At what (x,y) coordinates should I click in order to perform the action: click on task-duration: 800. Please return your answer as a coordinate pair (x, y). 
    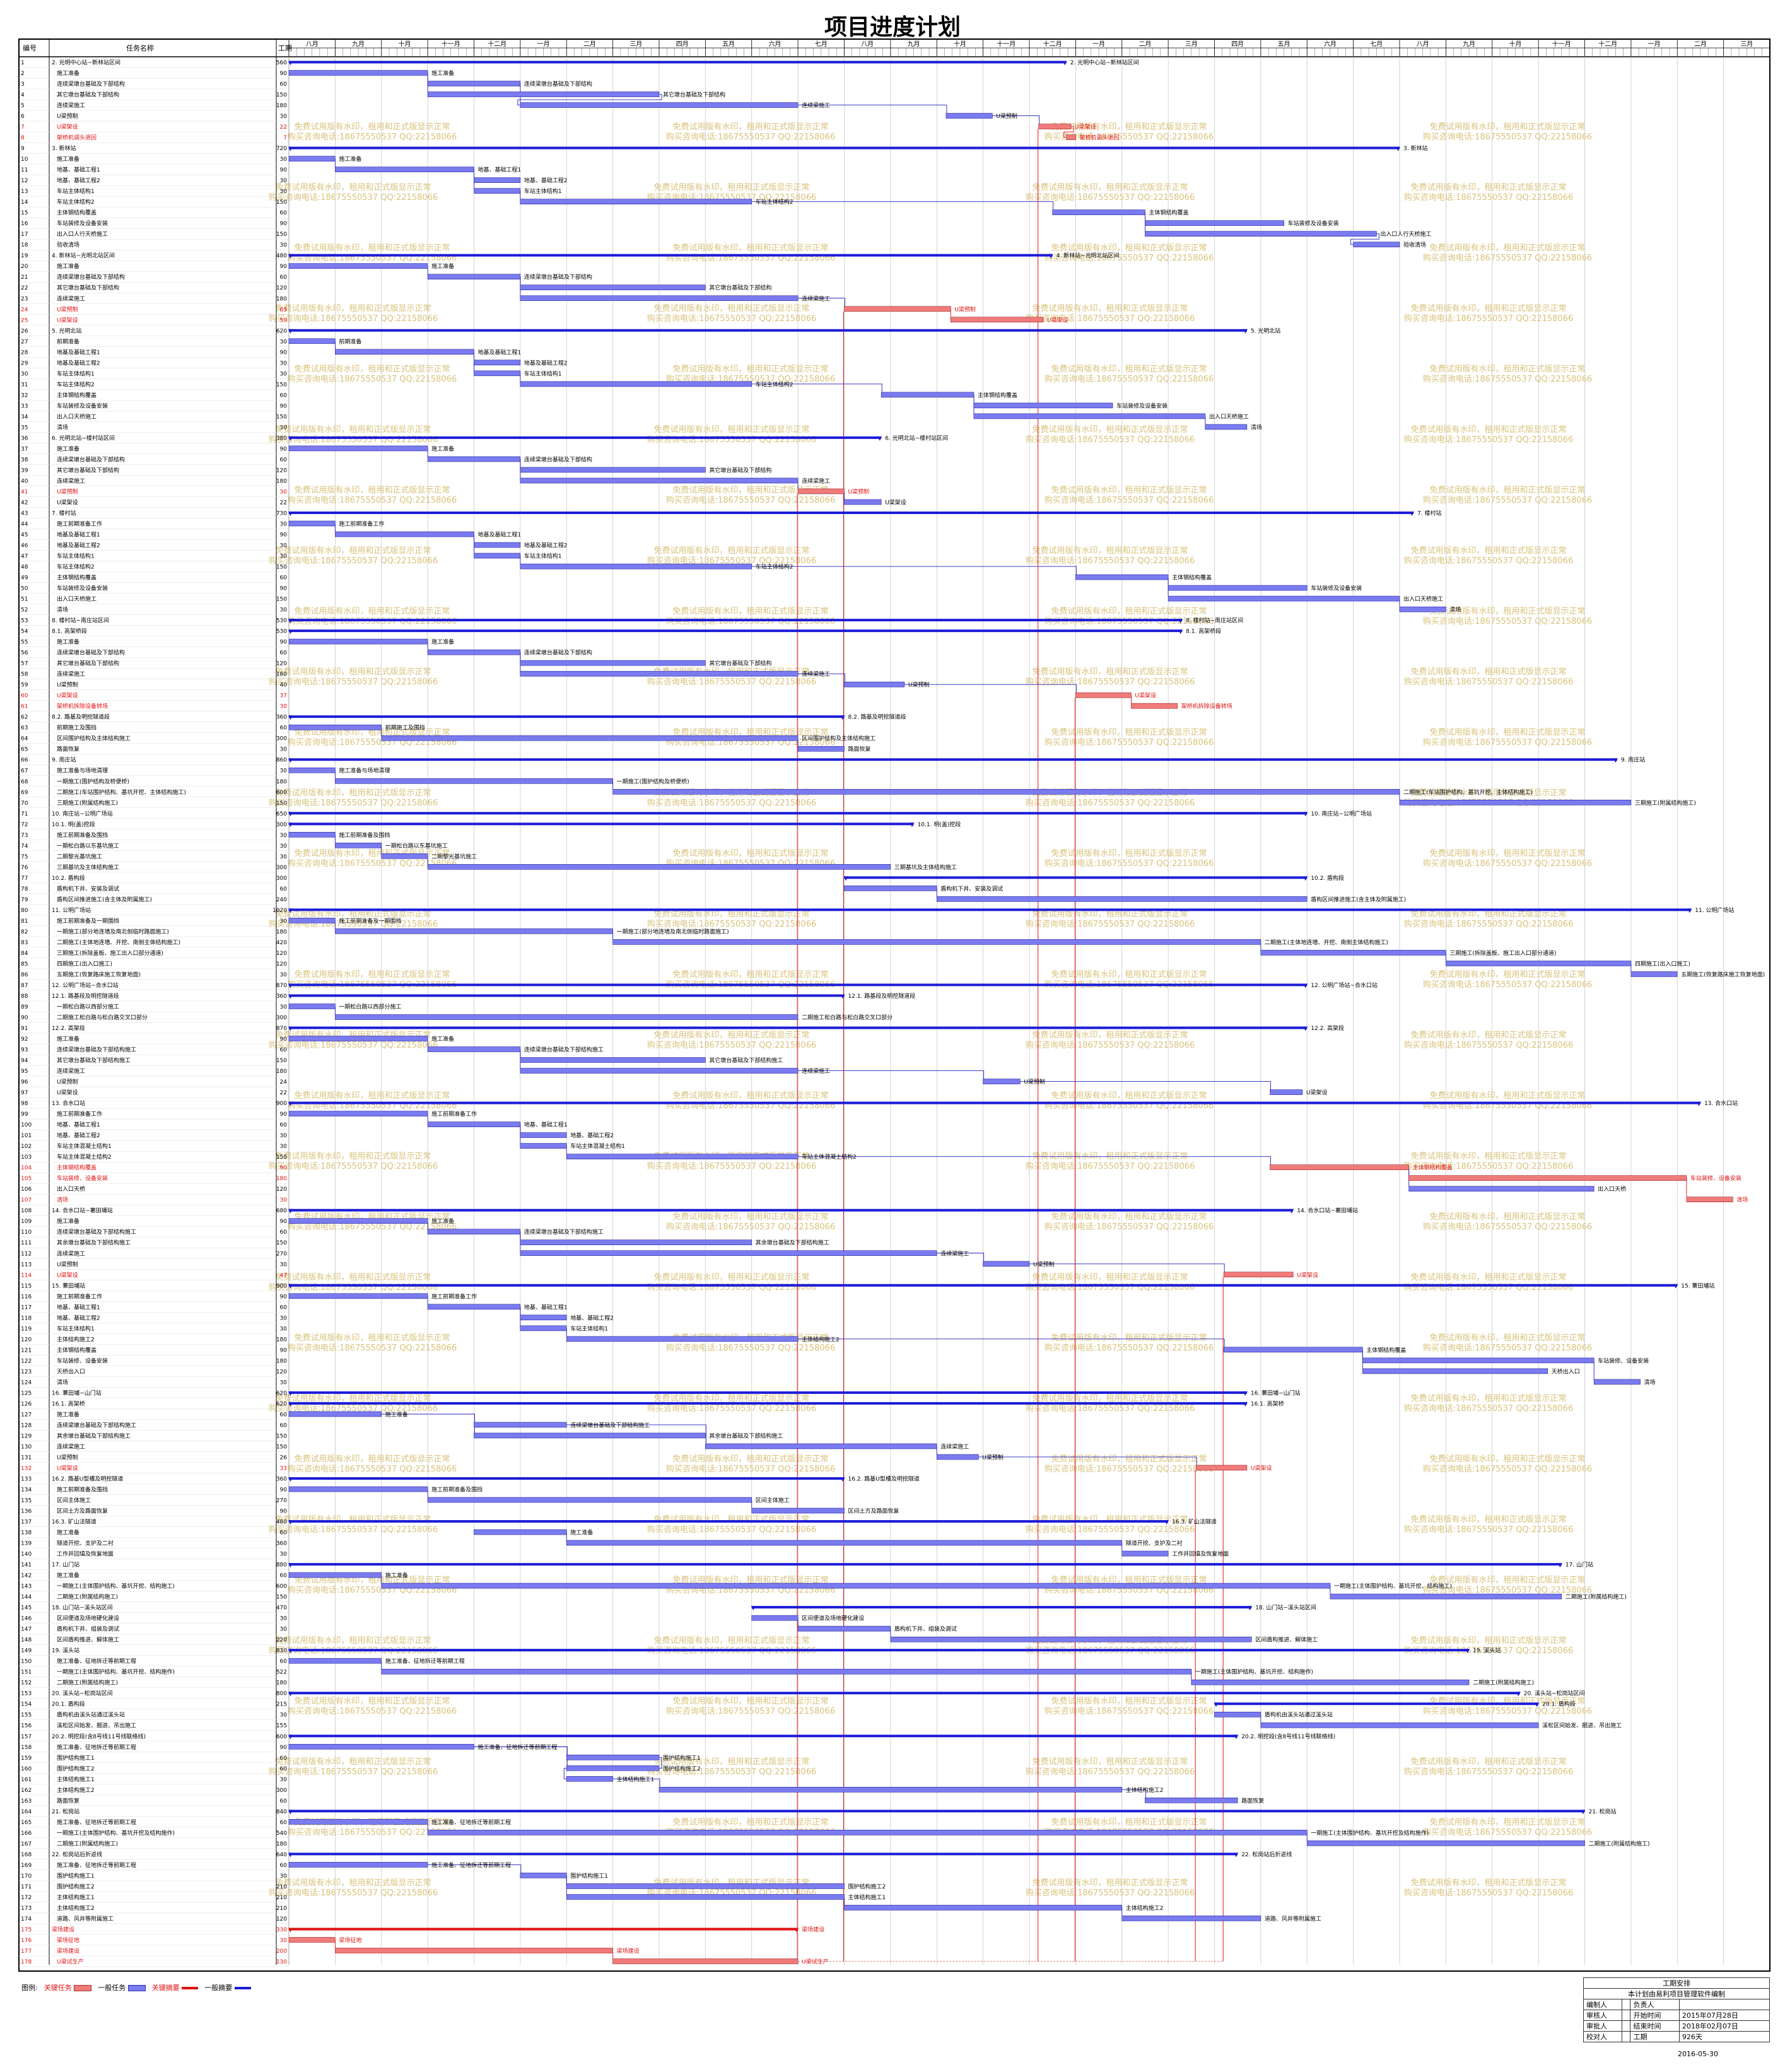
    Looking at the image, I should click on (281, 1694).